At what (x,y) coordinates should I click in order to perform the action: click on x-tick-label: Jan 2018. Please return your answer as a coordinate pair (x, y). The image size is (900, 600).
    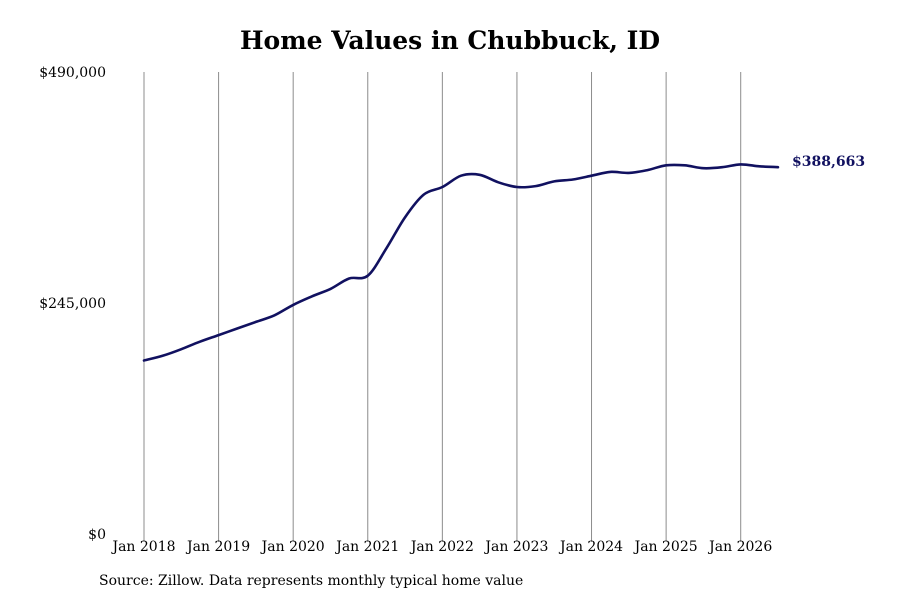
    Looking at the image, I should click on (142, 547).